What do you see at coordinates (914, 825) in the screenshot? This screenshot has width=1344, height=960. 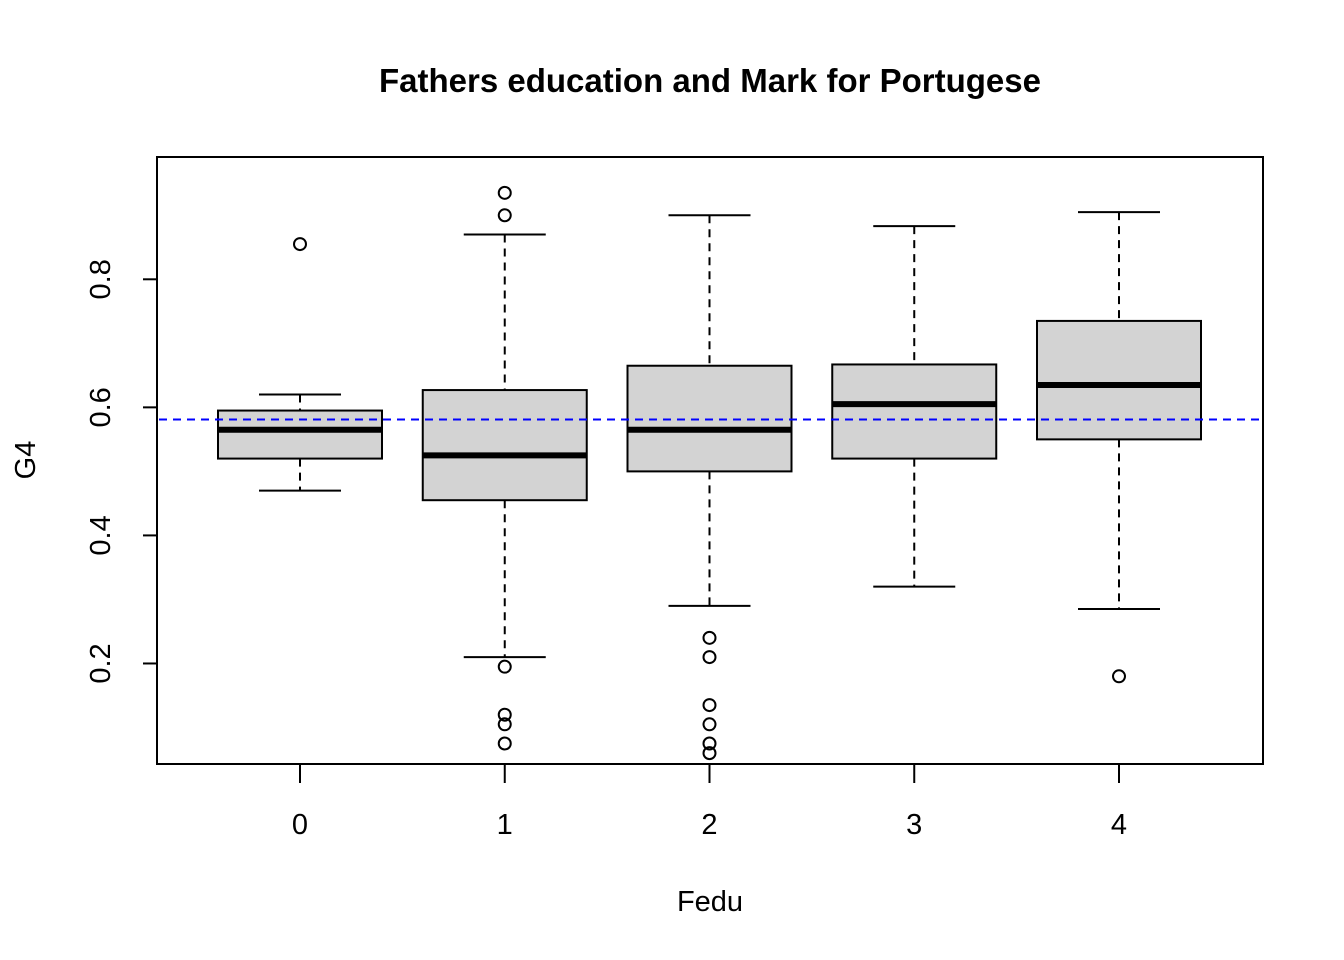 I see `x-tick-label: 3` at bounding box center [914, 825].